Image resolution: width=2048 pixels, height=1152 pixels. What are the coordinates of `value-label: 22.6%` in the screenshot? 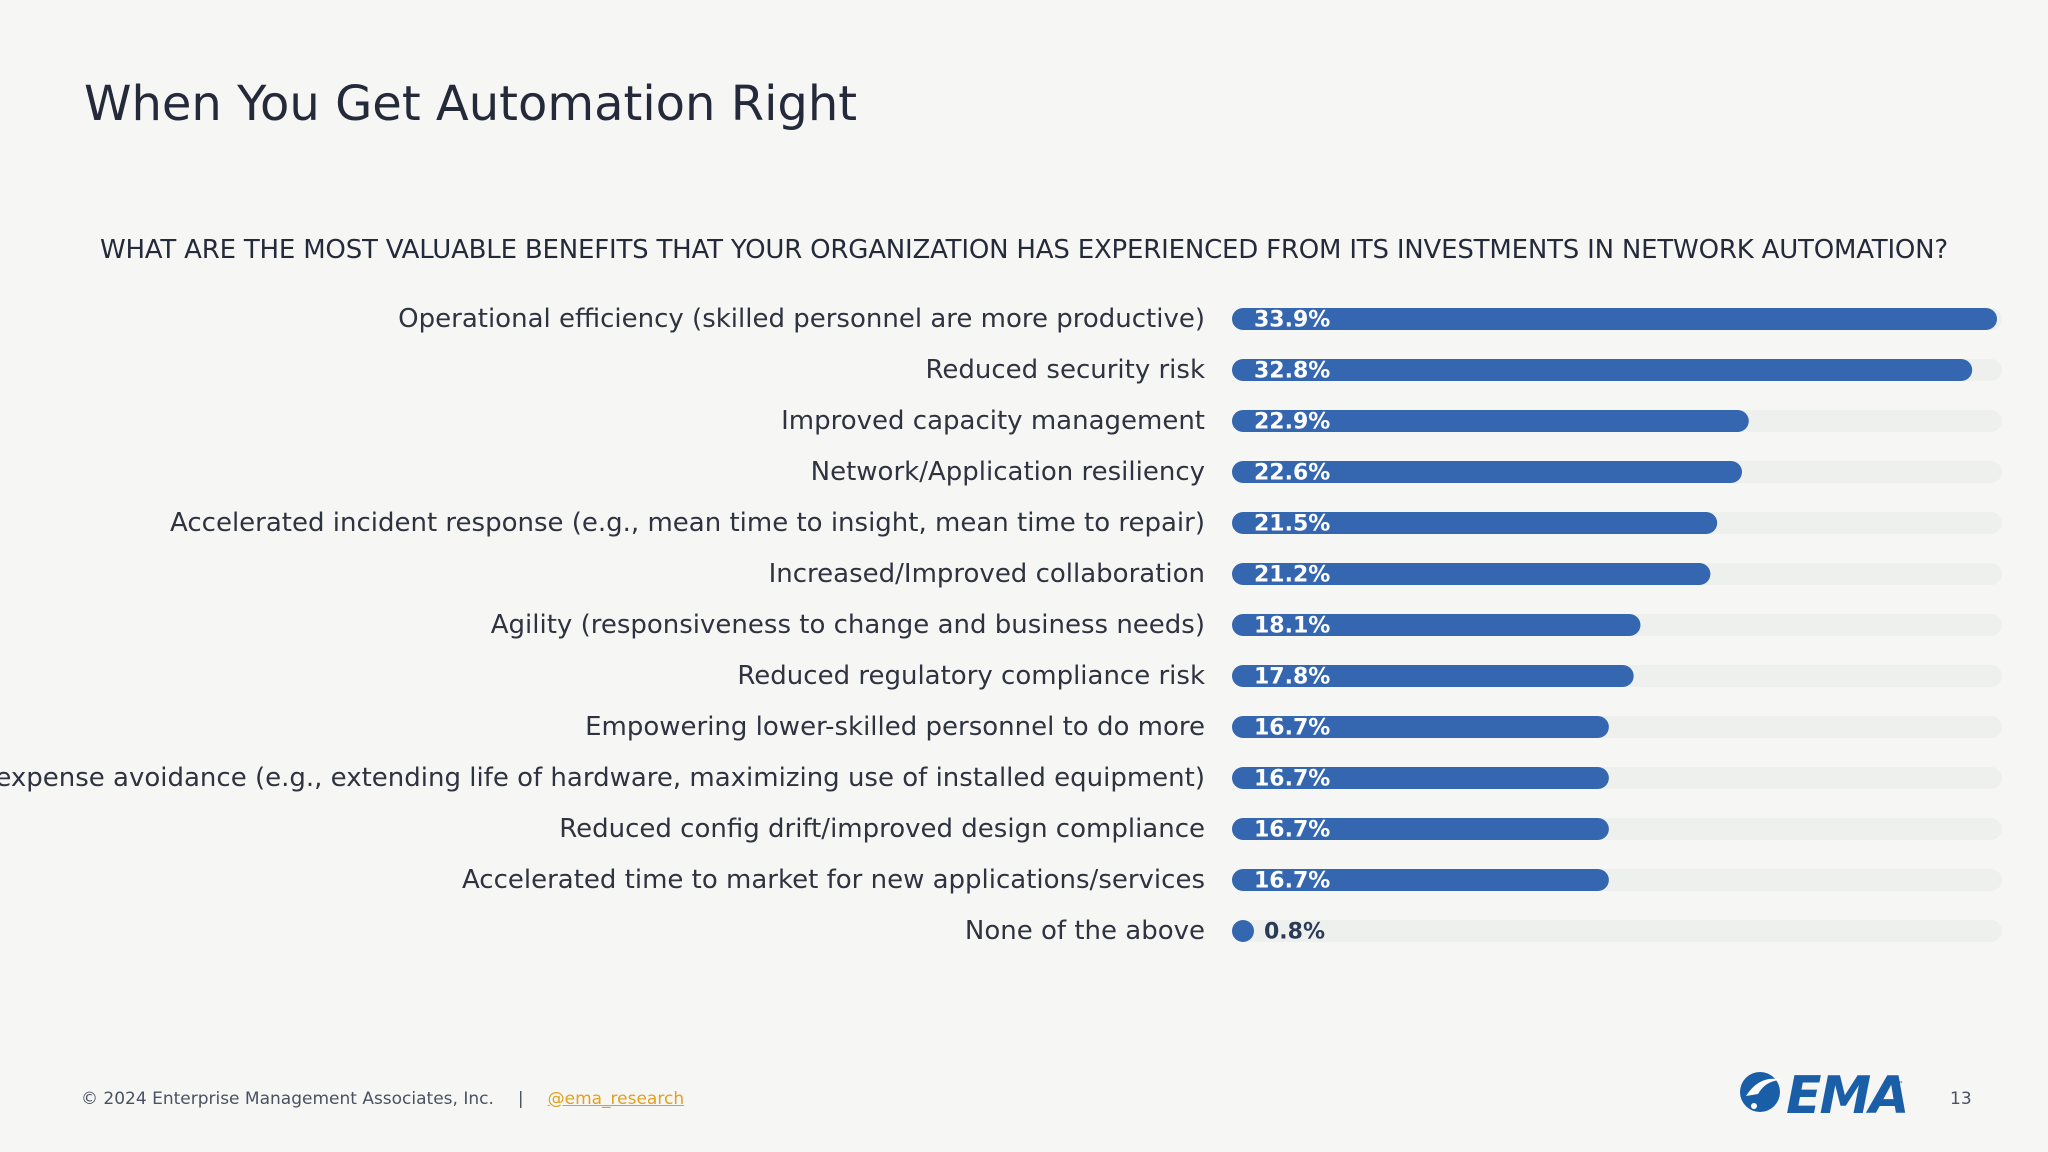 It's located at (1292, 473).